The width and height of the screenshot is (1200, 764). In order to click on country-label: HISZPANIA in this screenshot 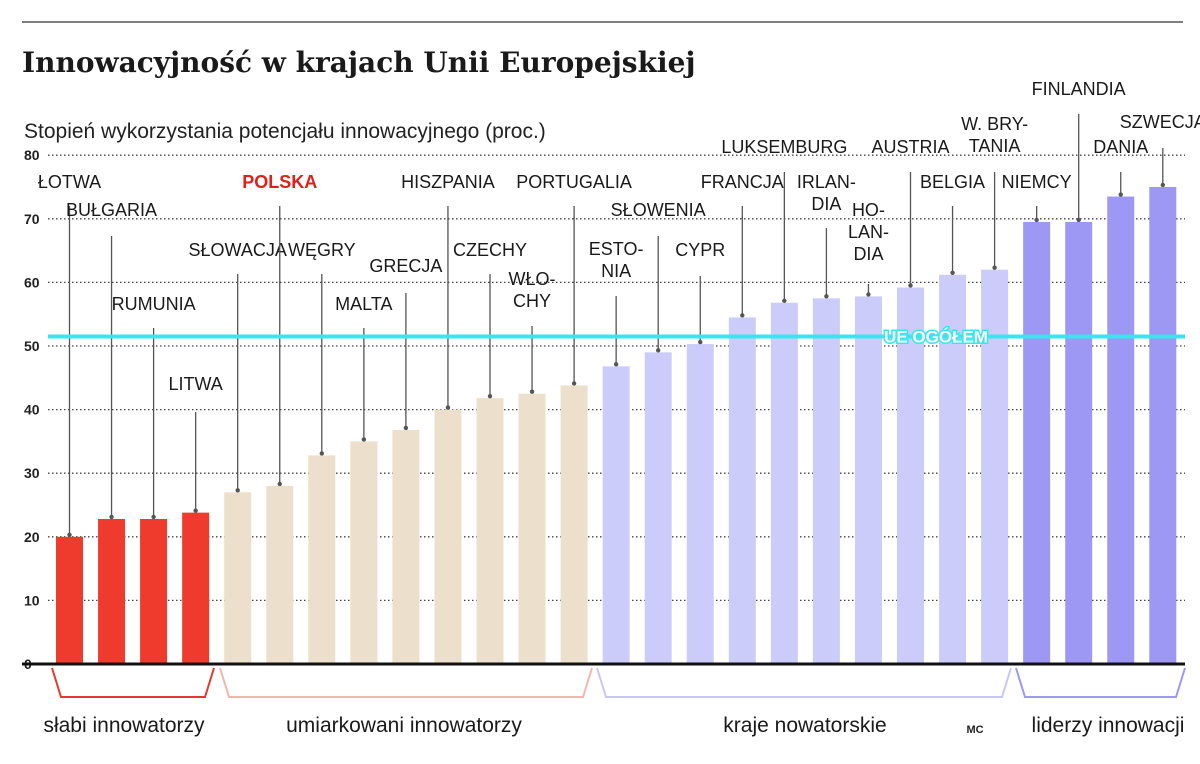, I will do `click(448, 182)`.